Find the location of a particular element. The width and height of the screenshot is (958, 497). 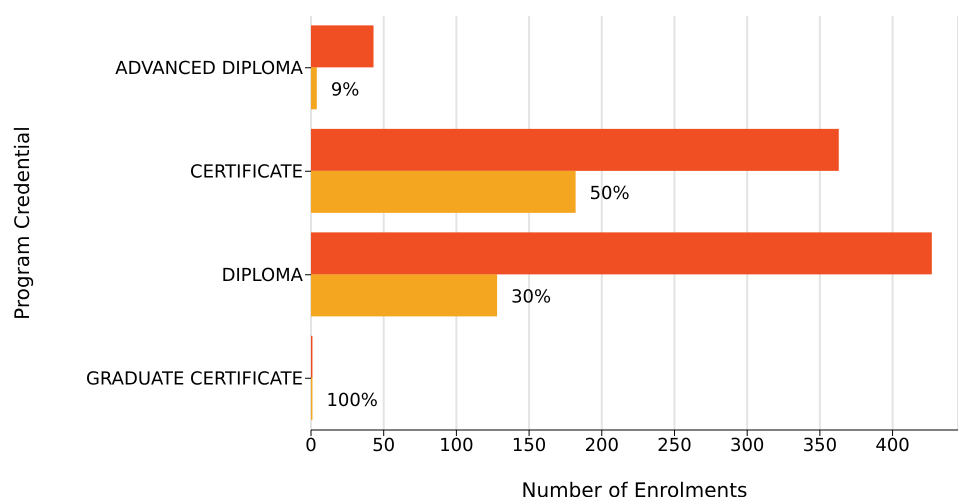

y-tick-label: DIPLOMA is located at coordinates (263, 275).